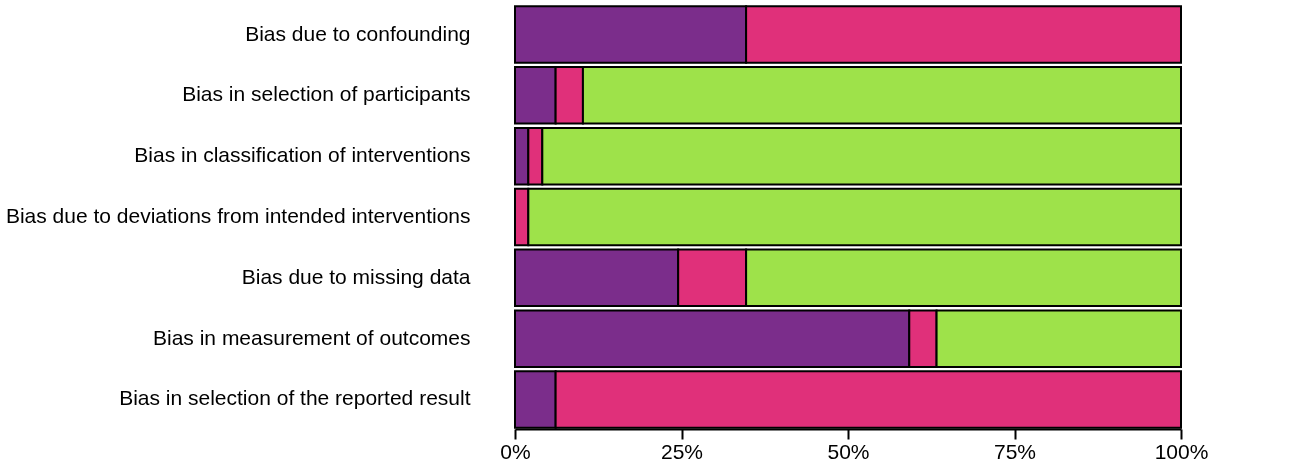  What do you see at coordinates (238, 215) in the screenshot?
I see `y-tick-label: Bias due to deviations from intended interventions` at bounding box center [238, 215].